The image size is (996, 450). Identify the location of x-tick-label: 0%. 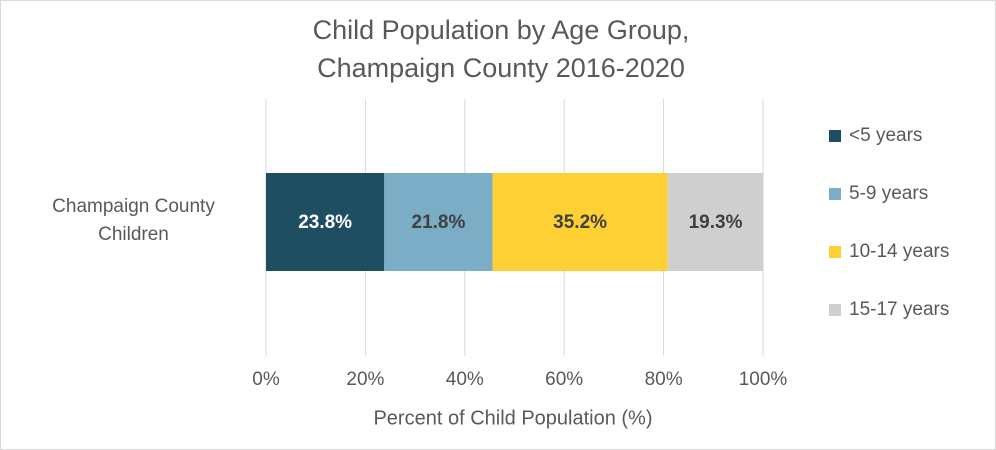
(266, 379).